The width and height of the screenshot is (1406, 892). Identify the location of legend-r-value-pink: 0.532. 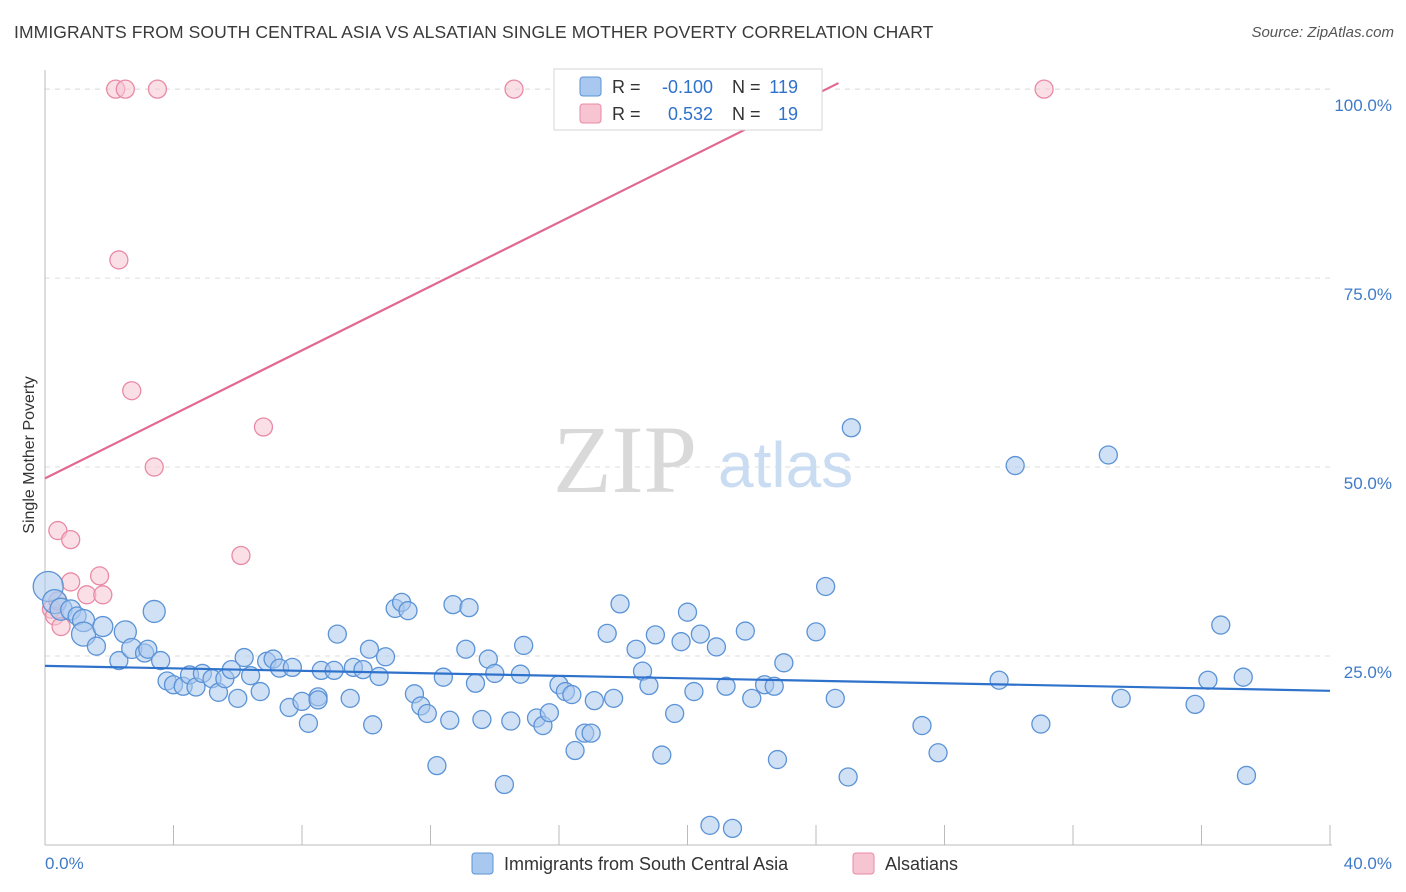
(690, 114).